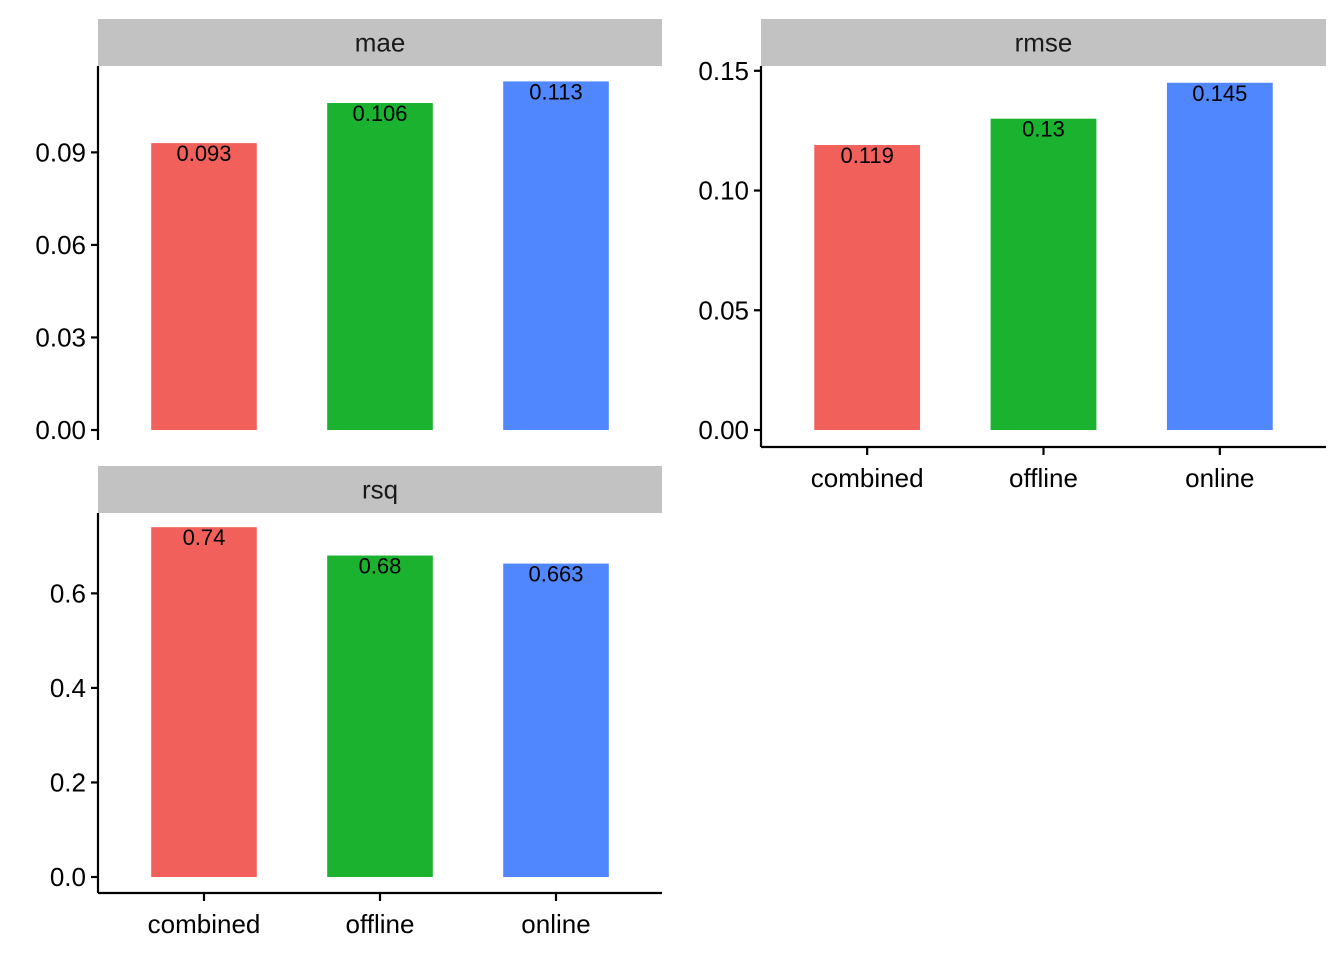 The width and height of the screenshot is (1344, 960). What do you see at coordinates (204, 537) in the screenshot?
I see `data-label-rsq-combined: 0.74` at bounding box center [204, 537].